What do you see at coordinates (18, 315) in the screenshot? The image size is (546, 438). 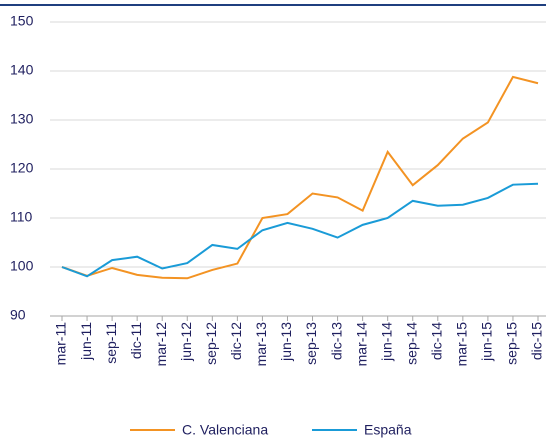 I see `y-tick-label: 90` at bounding box center [18, 315].